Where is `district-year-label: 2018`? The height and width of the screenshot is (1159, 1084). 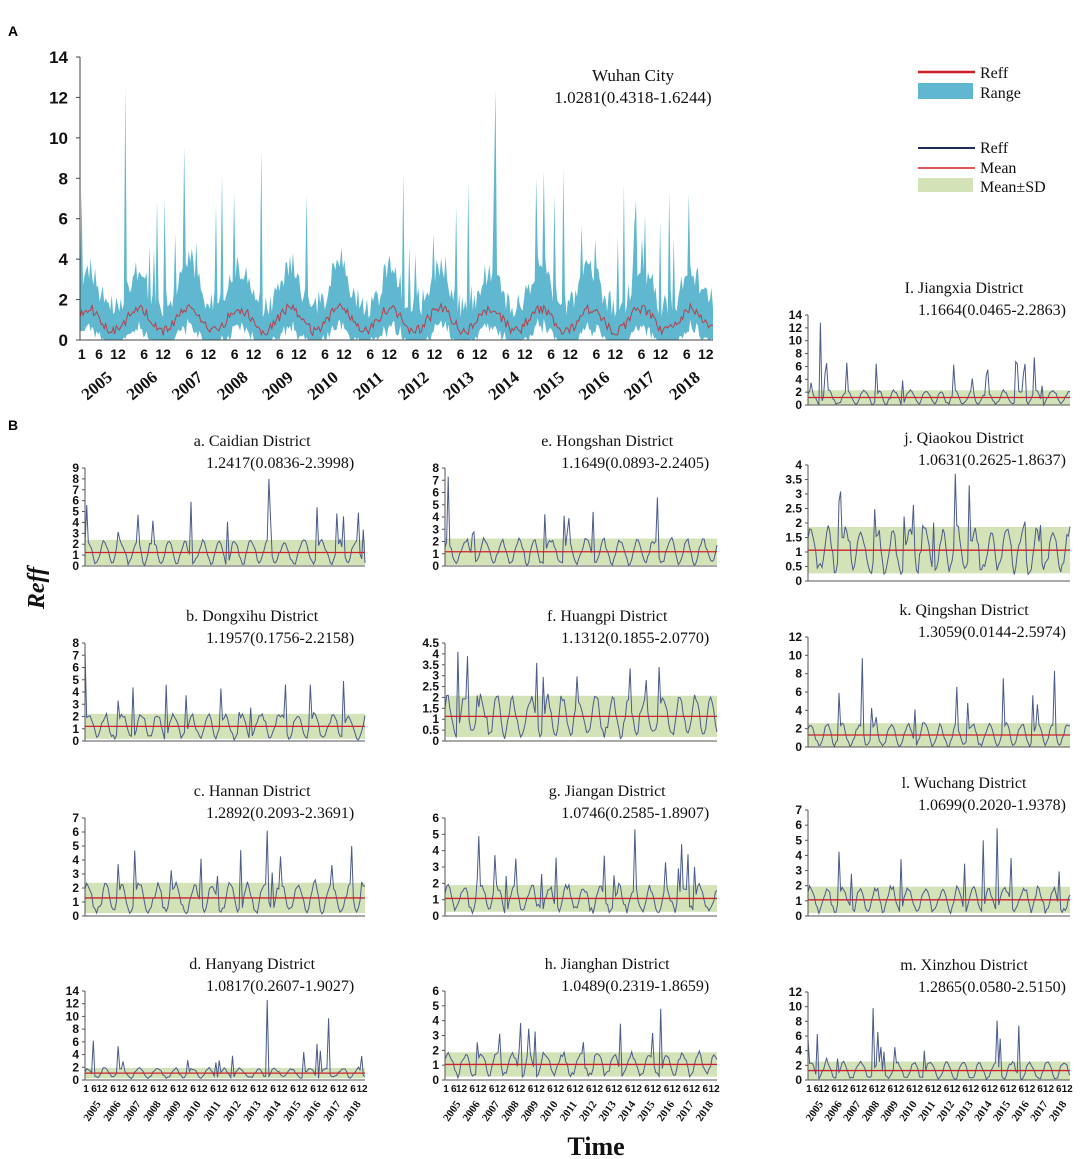
district-year-label: 2018 is located at coordinates (705, 1110).